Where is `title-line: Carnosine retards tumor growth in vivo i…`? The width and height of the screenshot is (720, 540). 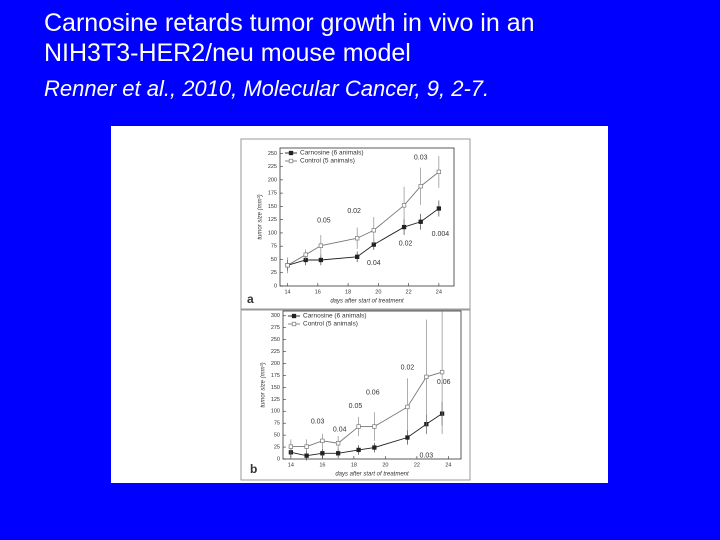
title-line: Carnosine retards tumor growth in vivo i… is located at coordinates (289, 23).